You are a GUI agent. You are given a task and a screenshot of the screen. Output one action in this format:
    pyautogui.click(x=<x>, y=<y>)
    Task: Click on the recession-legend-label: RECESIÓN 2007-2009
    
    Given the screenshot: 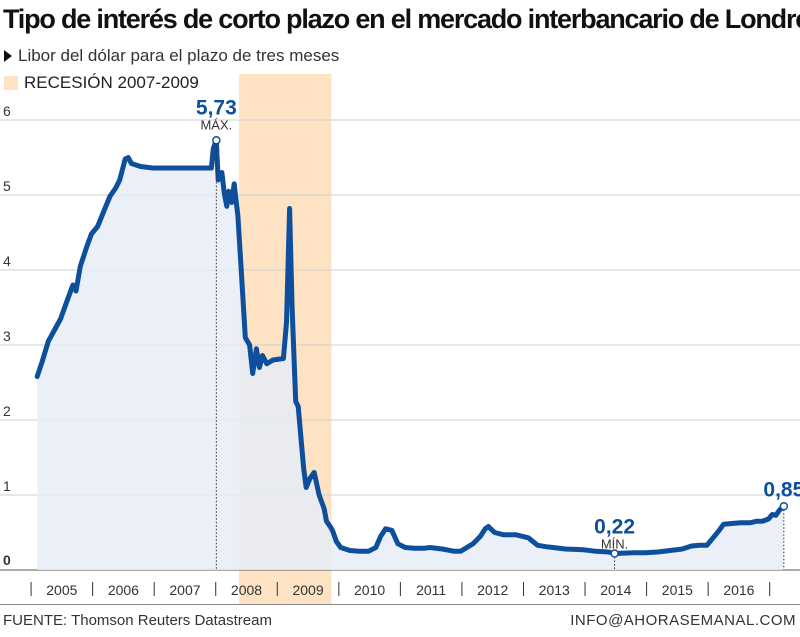 What is the action you would take?
    pyautogui.click(x=111, y=82)
    